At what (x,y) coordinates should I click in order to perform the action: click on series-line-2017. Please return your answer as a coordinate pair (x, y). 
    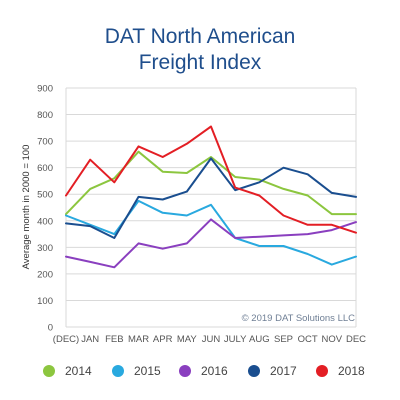
    Looking at the image, I should click on (211, 198).